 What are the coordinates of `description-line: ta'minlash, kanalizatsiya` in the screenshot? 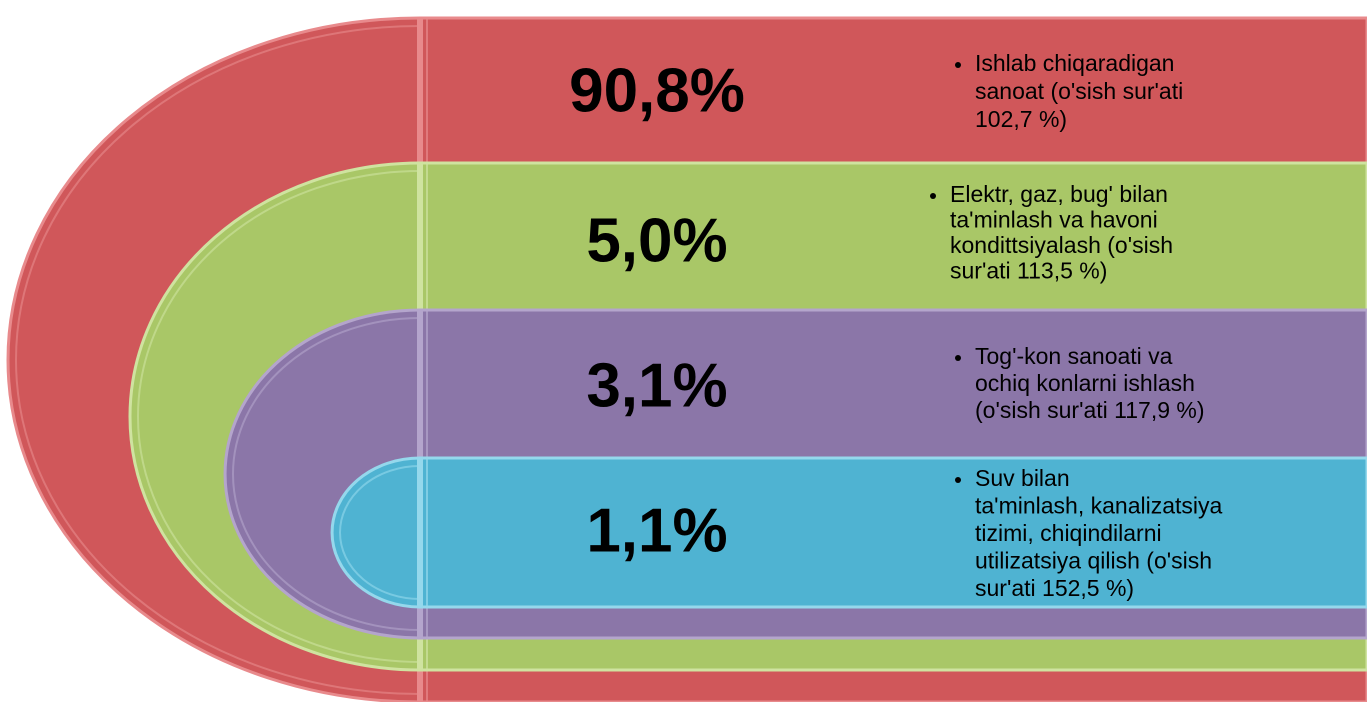 It's located at (1098, 506).